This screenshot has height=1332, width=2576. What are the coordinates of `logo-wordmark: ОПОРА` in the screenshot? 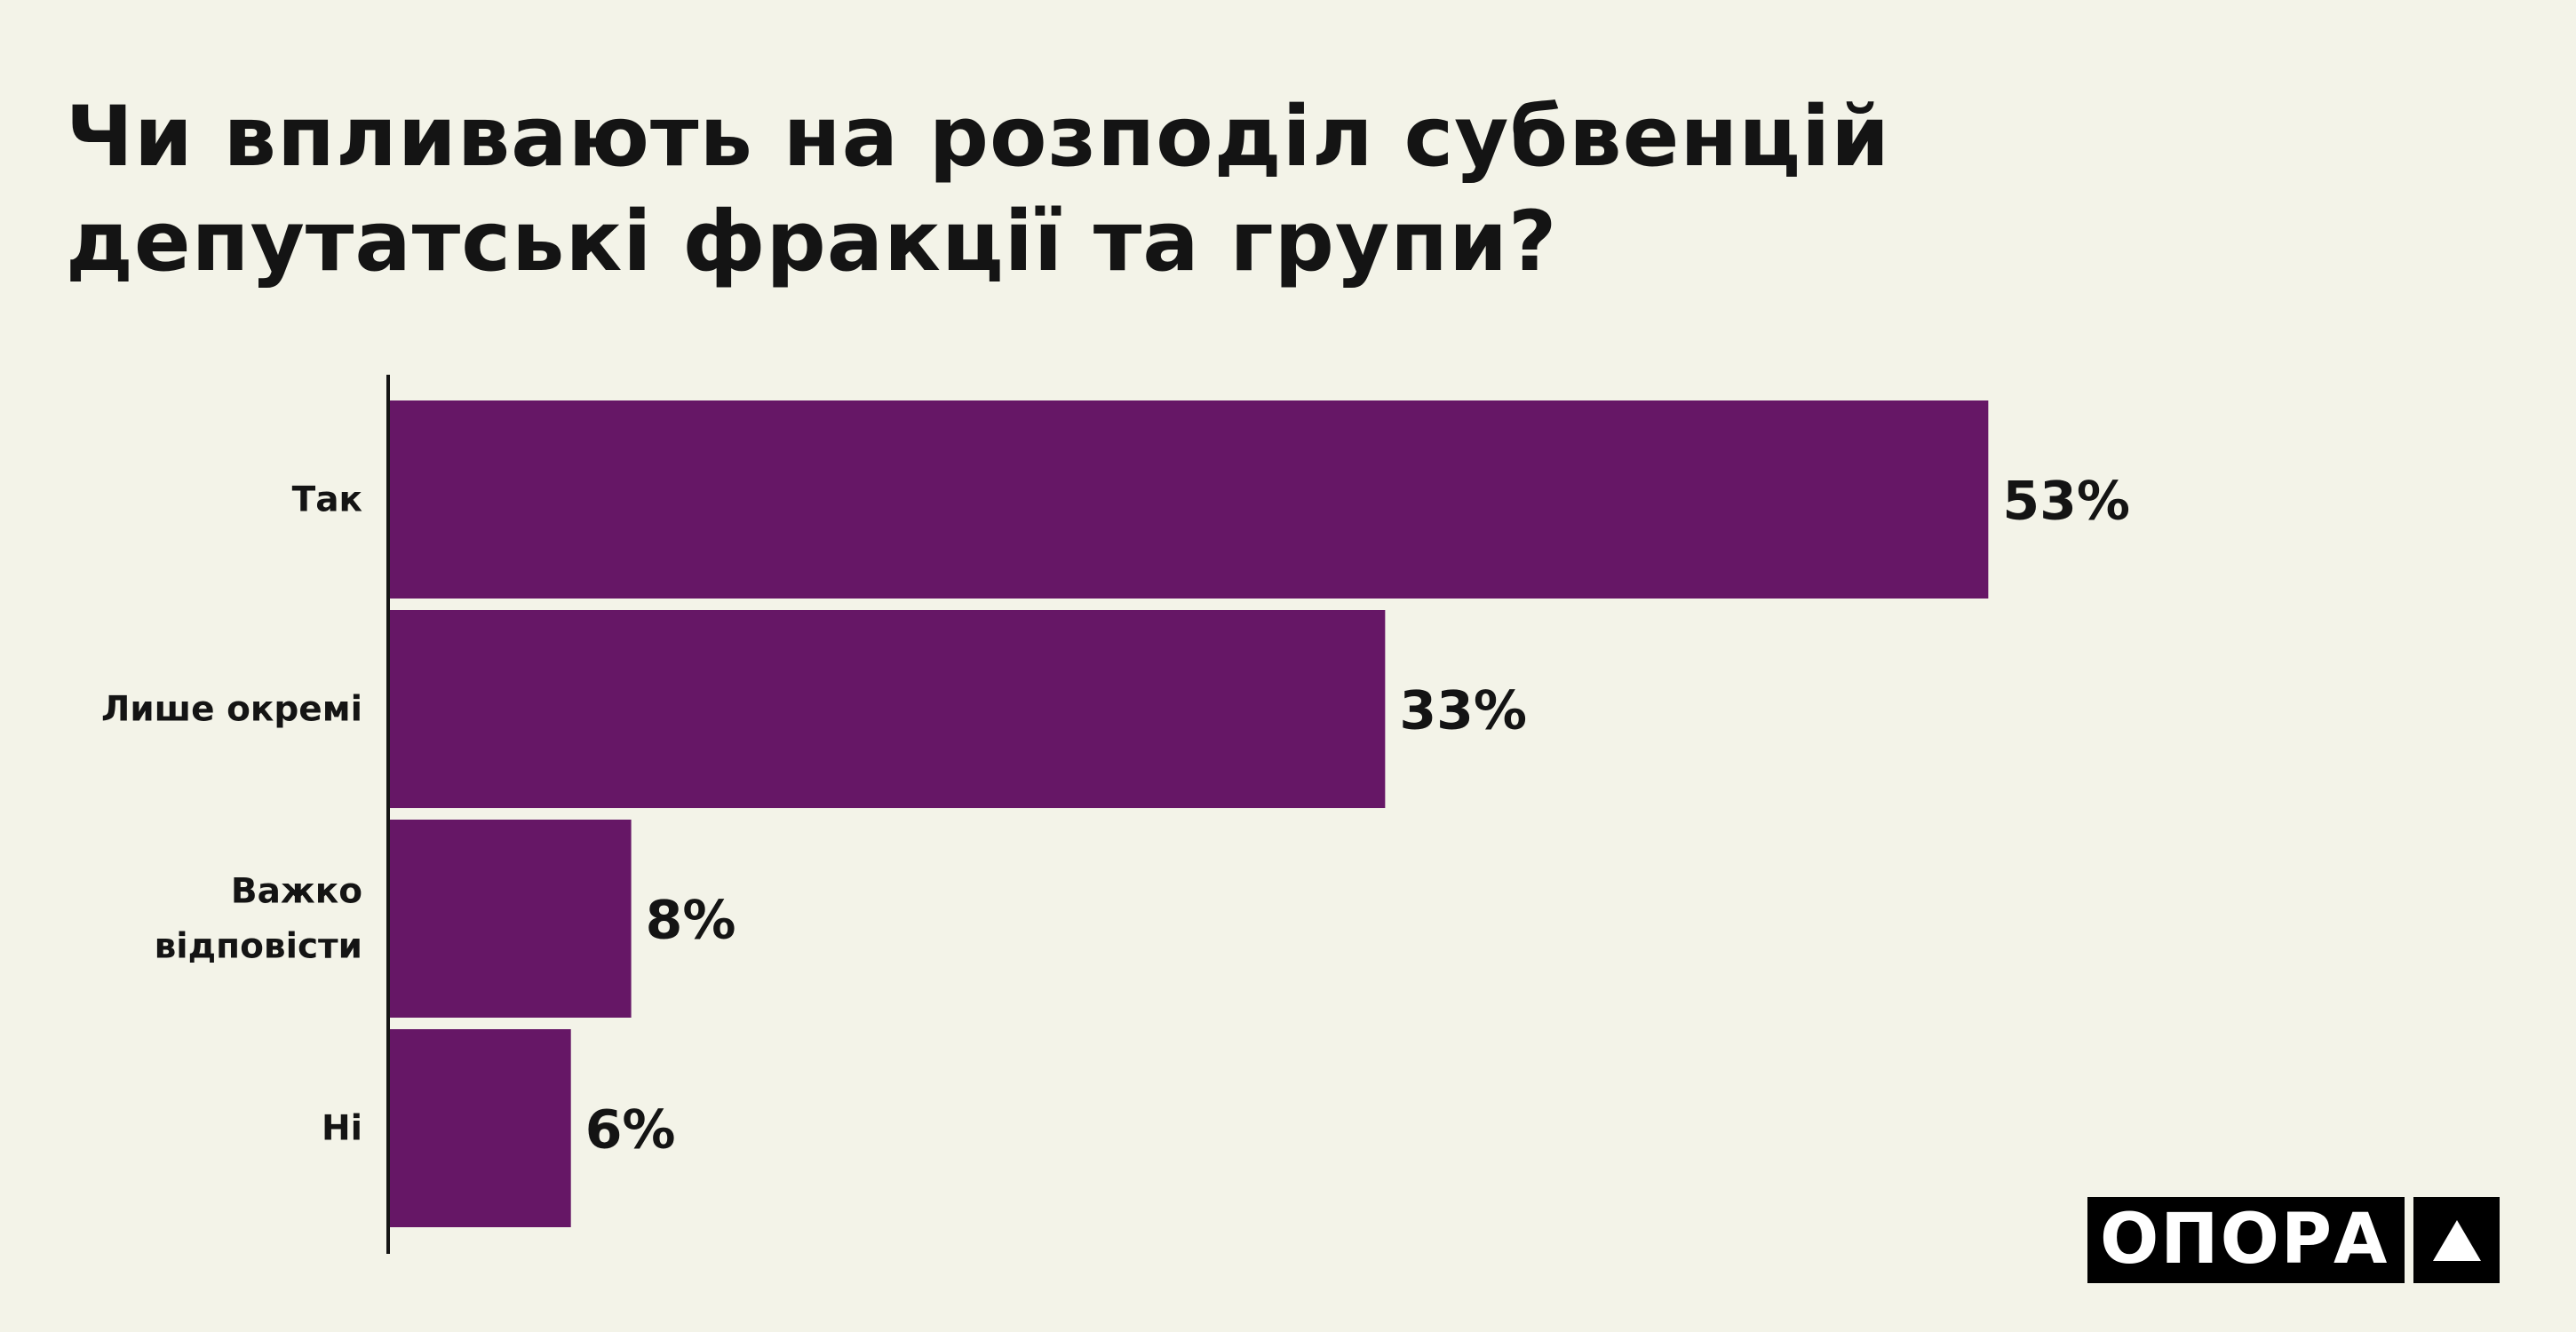 It's located at (2246, 1240).